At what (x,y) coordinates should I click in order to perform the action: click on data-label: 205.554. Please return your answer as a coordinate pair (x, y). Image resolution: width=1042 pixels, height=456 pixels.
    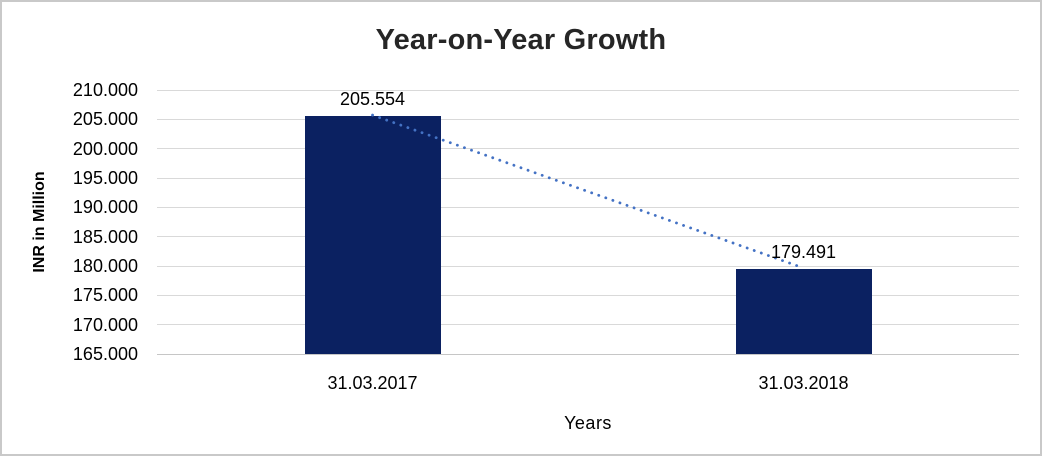
    Looking at the image, I should click on (372, 99).